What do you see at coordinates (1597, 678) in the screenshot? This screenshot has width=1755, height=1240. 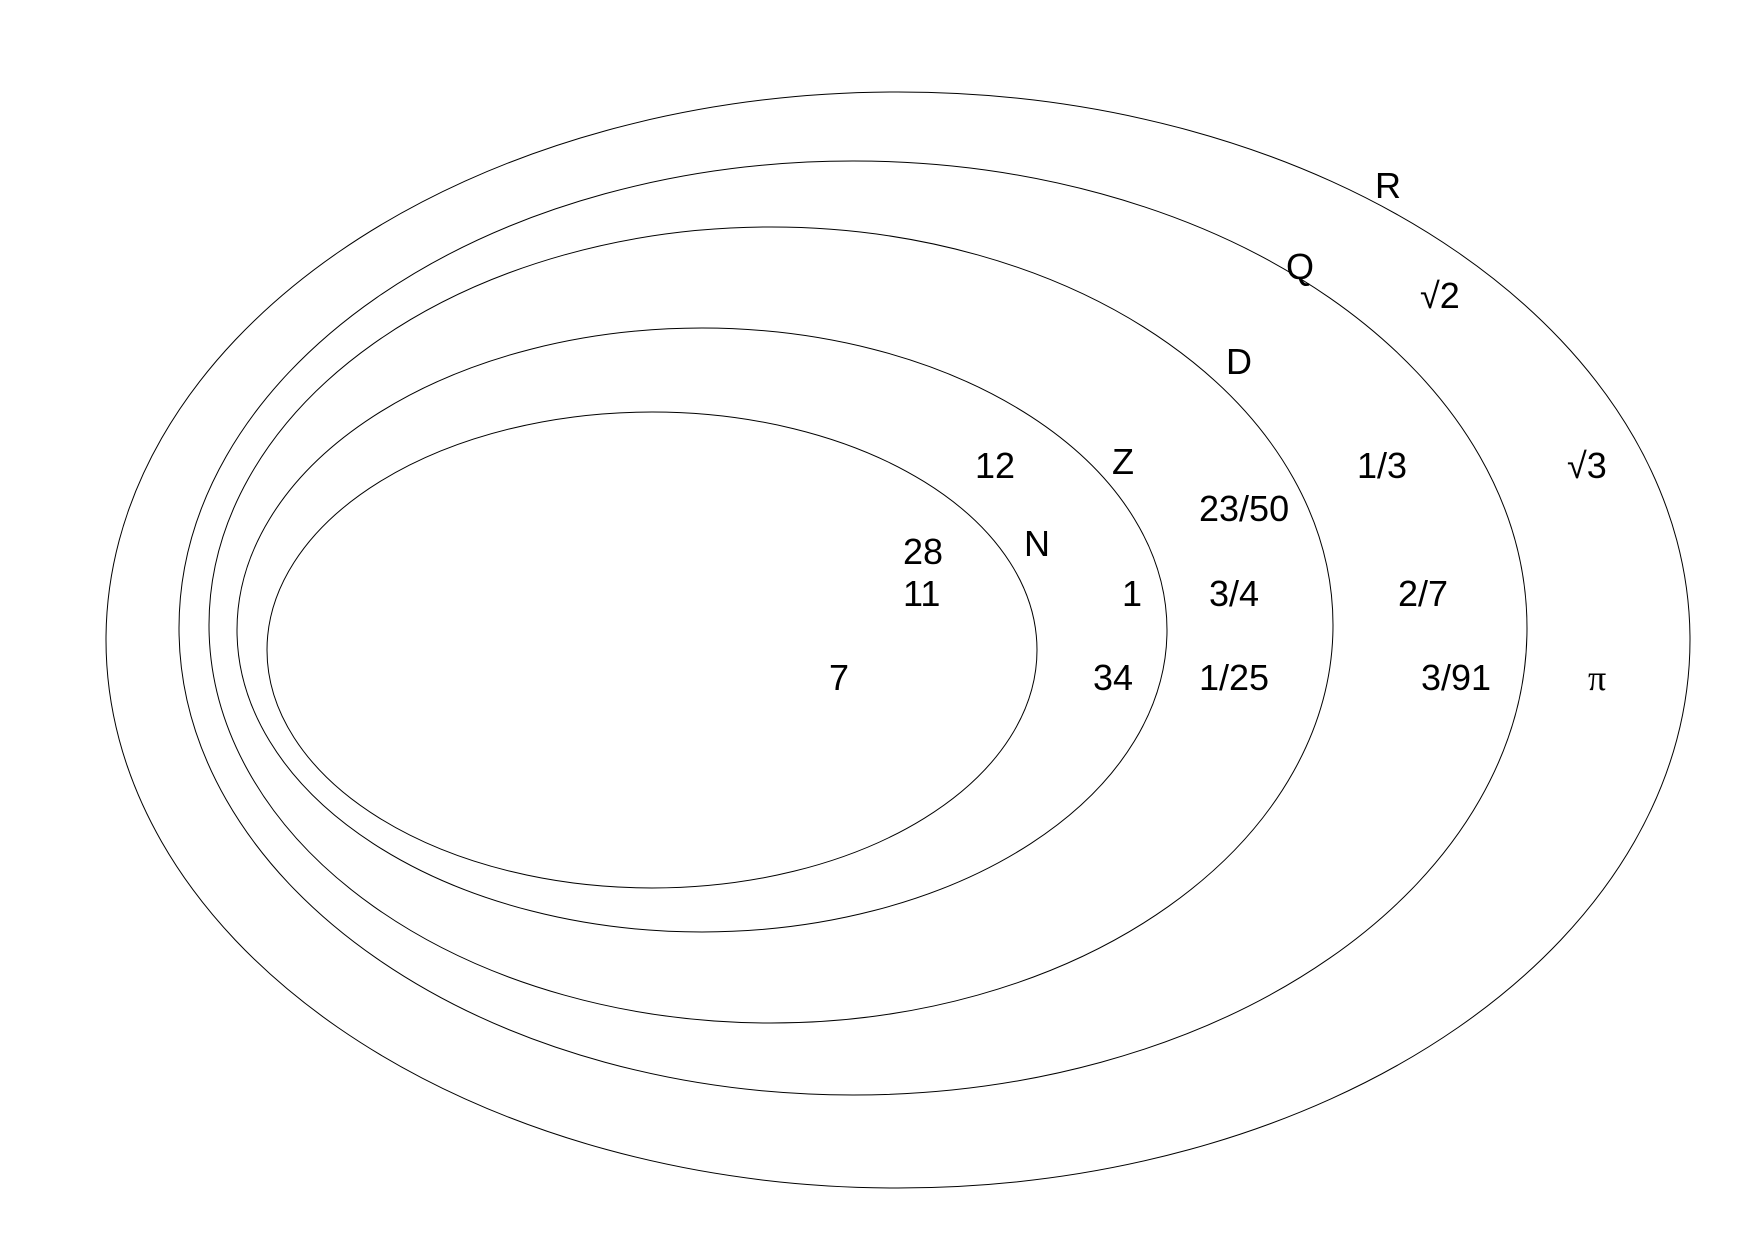 I see `element-pi: π` at bounding box center [1597, 678].